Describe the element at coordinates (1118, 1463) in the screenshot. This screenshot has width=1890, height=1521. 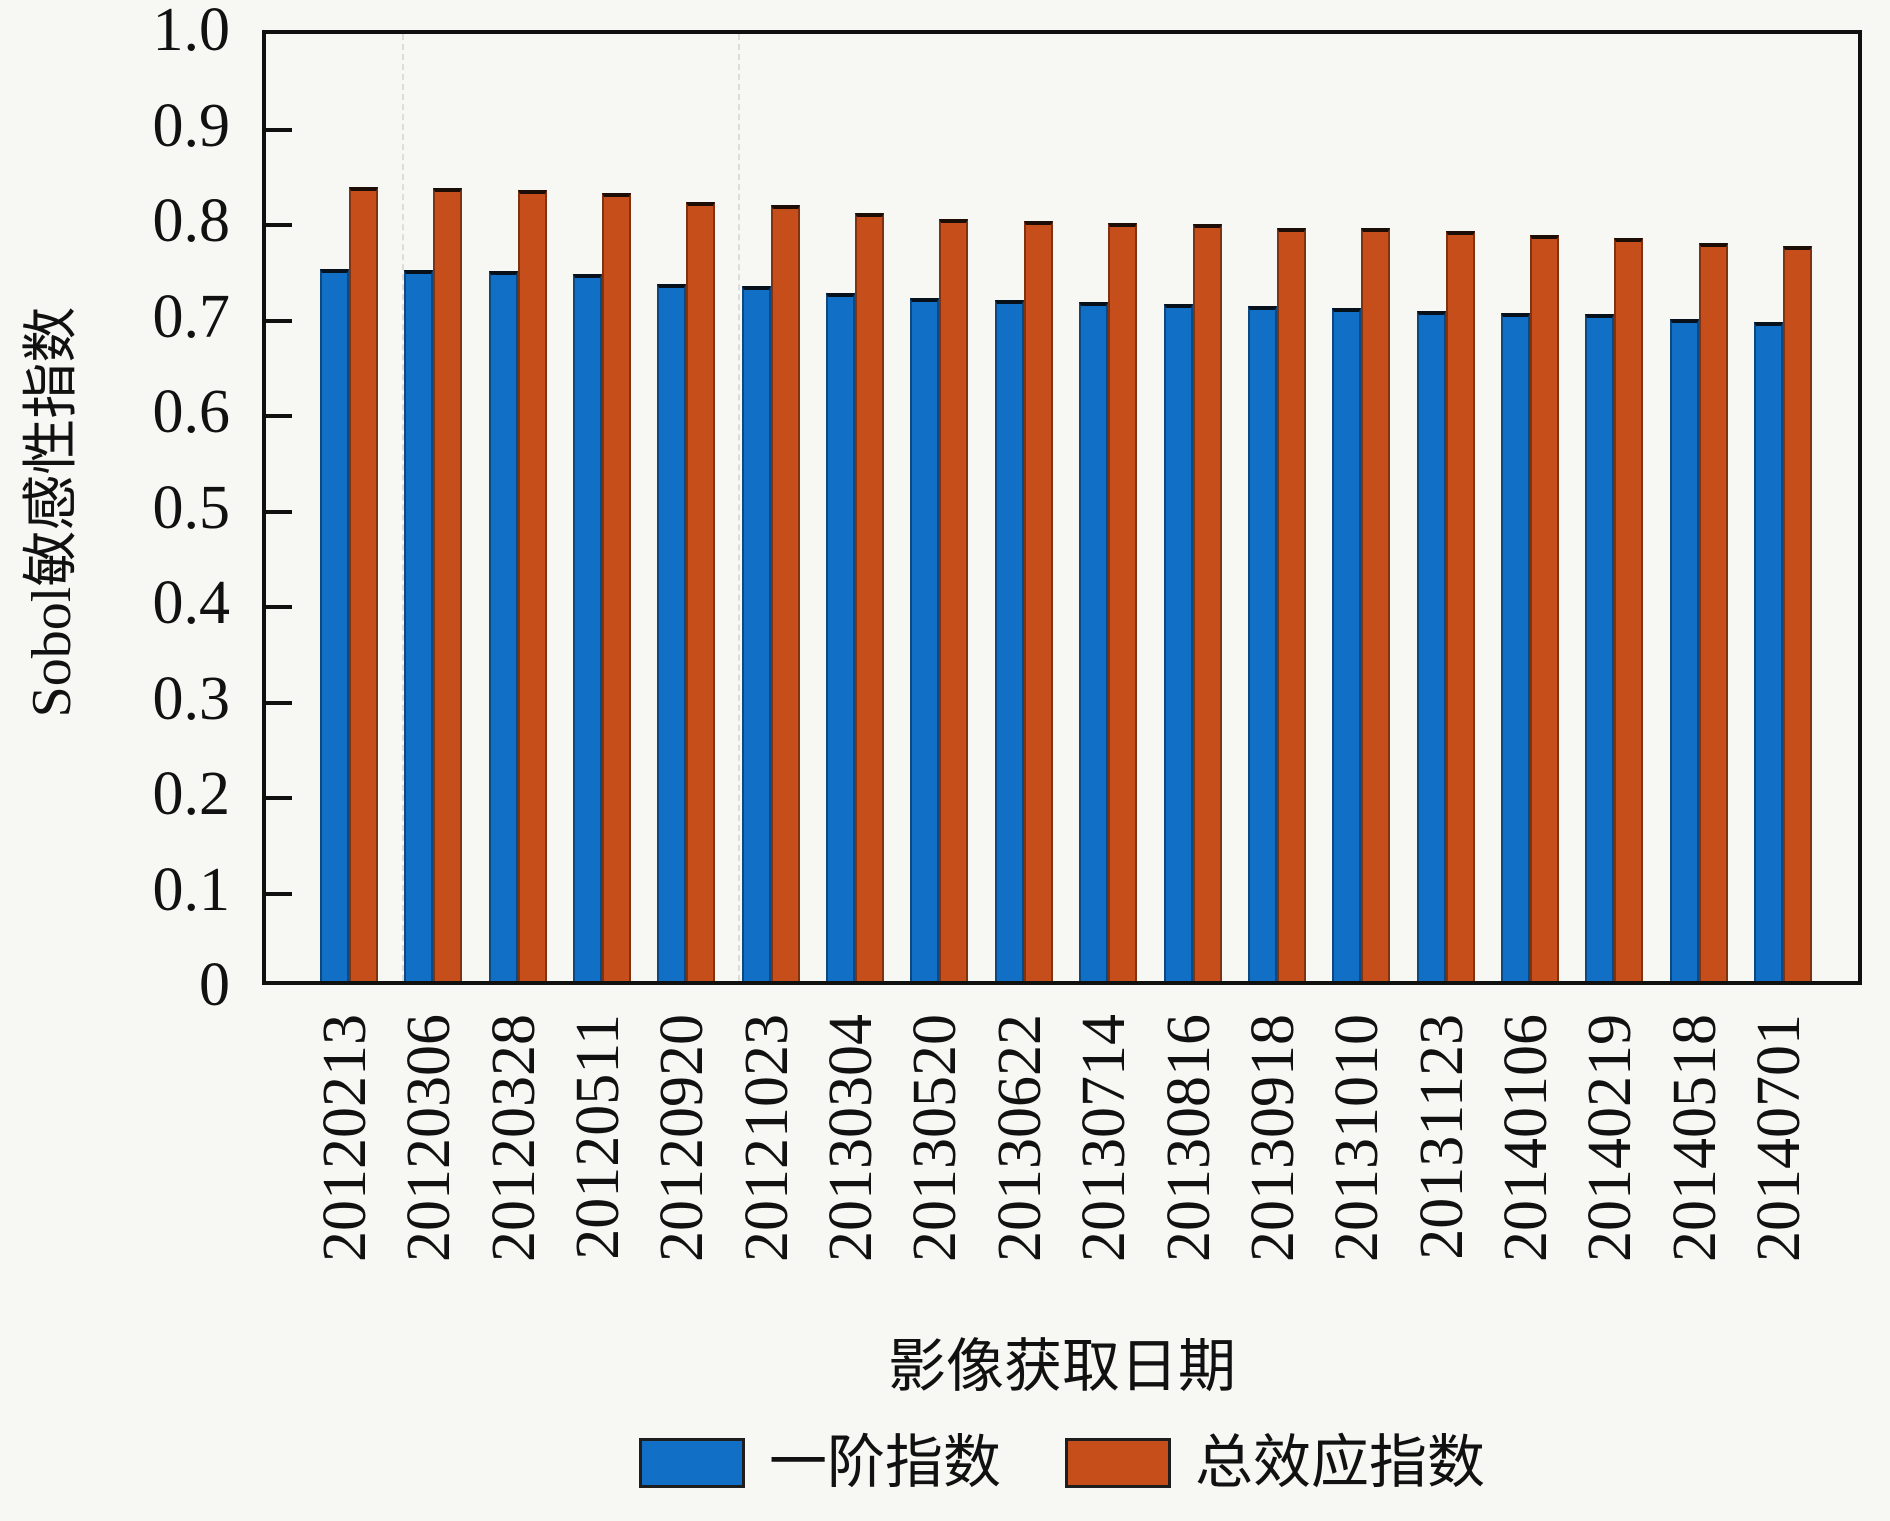
I see `legend-swatch-total-effect` at that location.